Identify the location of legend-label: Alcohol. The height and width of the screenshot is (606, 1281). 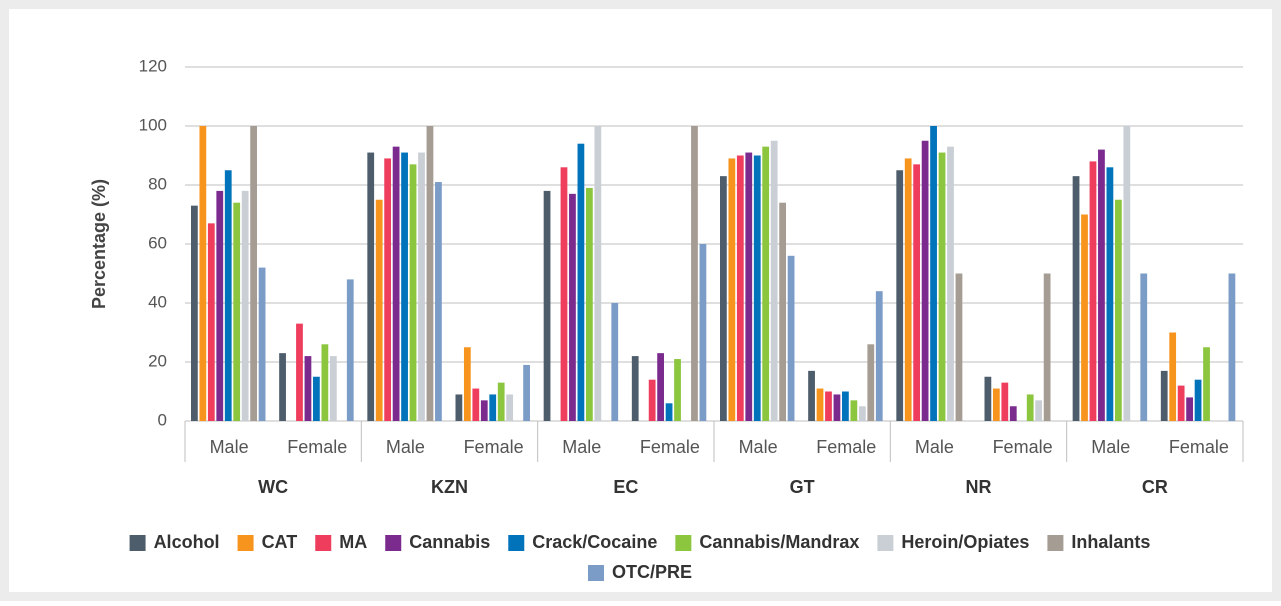
(187, 542).